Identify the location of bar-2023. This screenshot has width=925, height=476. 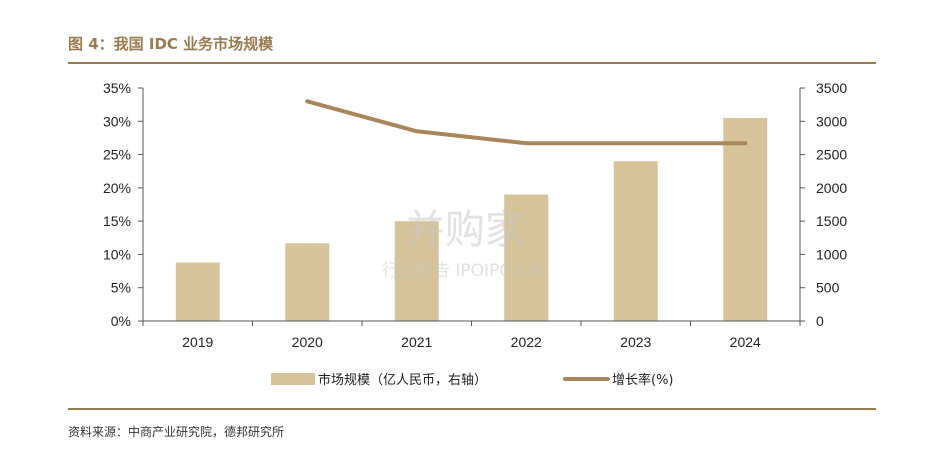
(635, 241).